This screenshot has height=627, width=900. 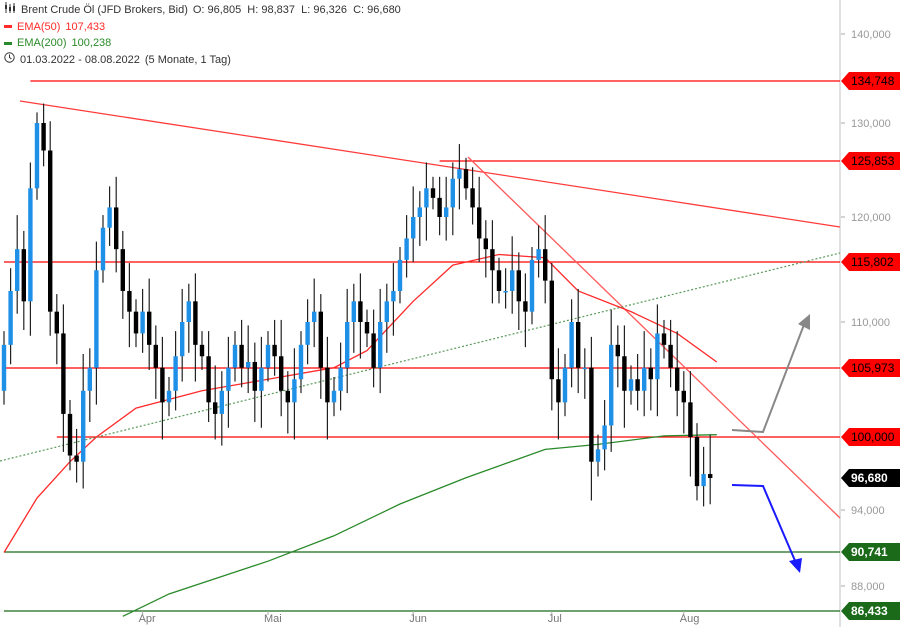 What do you see at coordinates (202, 27) in the screenshot?
I see `legend-ema50: EMA(50) 107,433` at bounding box center [202, 27].